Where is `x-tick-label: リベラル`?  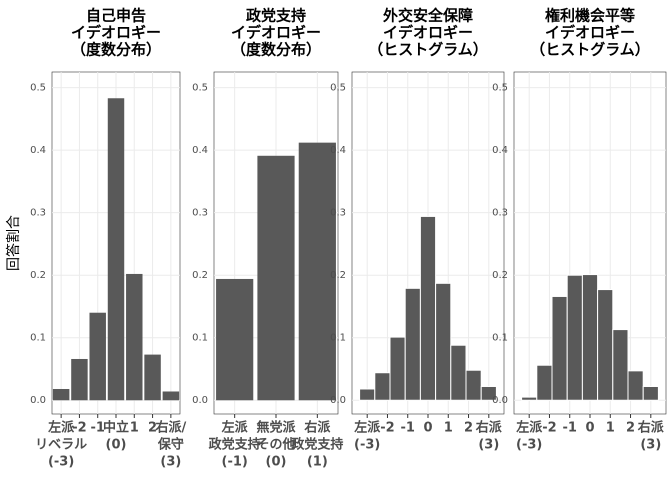
x-tick-label: リベラル is located at coordinates (61, 445).